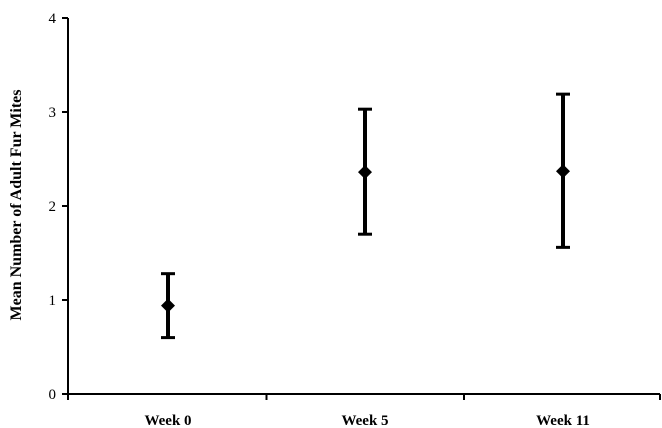 The width and height of the screenshot is (662, 428). Describe the element at coordinates (167, 420) in the screenshot. I see `x-category-label: Week 0` at that location.